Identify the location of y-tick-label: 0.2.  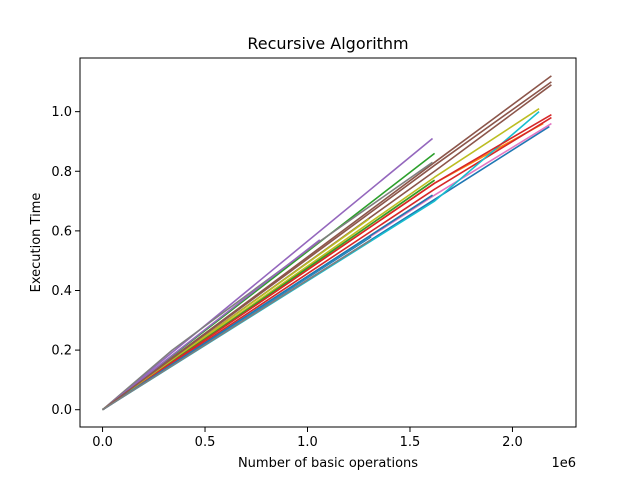
(61, 351).